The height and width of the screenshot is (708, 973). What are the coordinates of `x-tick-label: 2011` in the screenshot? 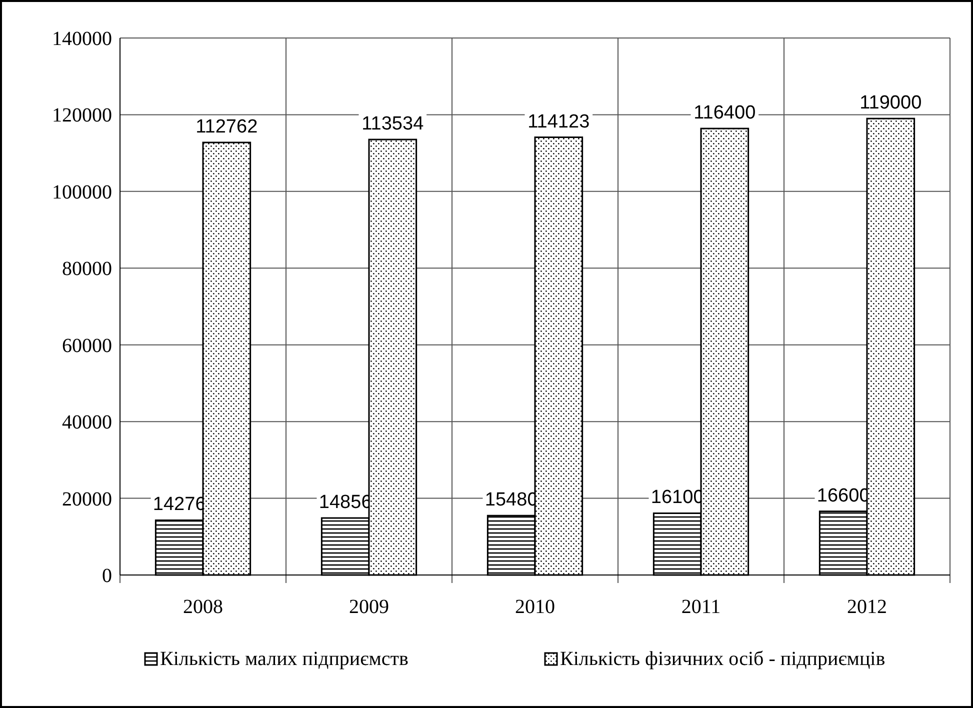 It's located at (701, 607).